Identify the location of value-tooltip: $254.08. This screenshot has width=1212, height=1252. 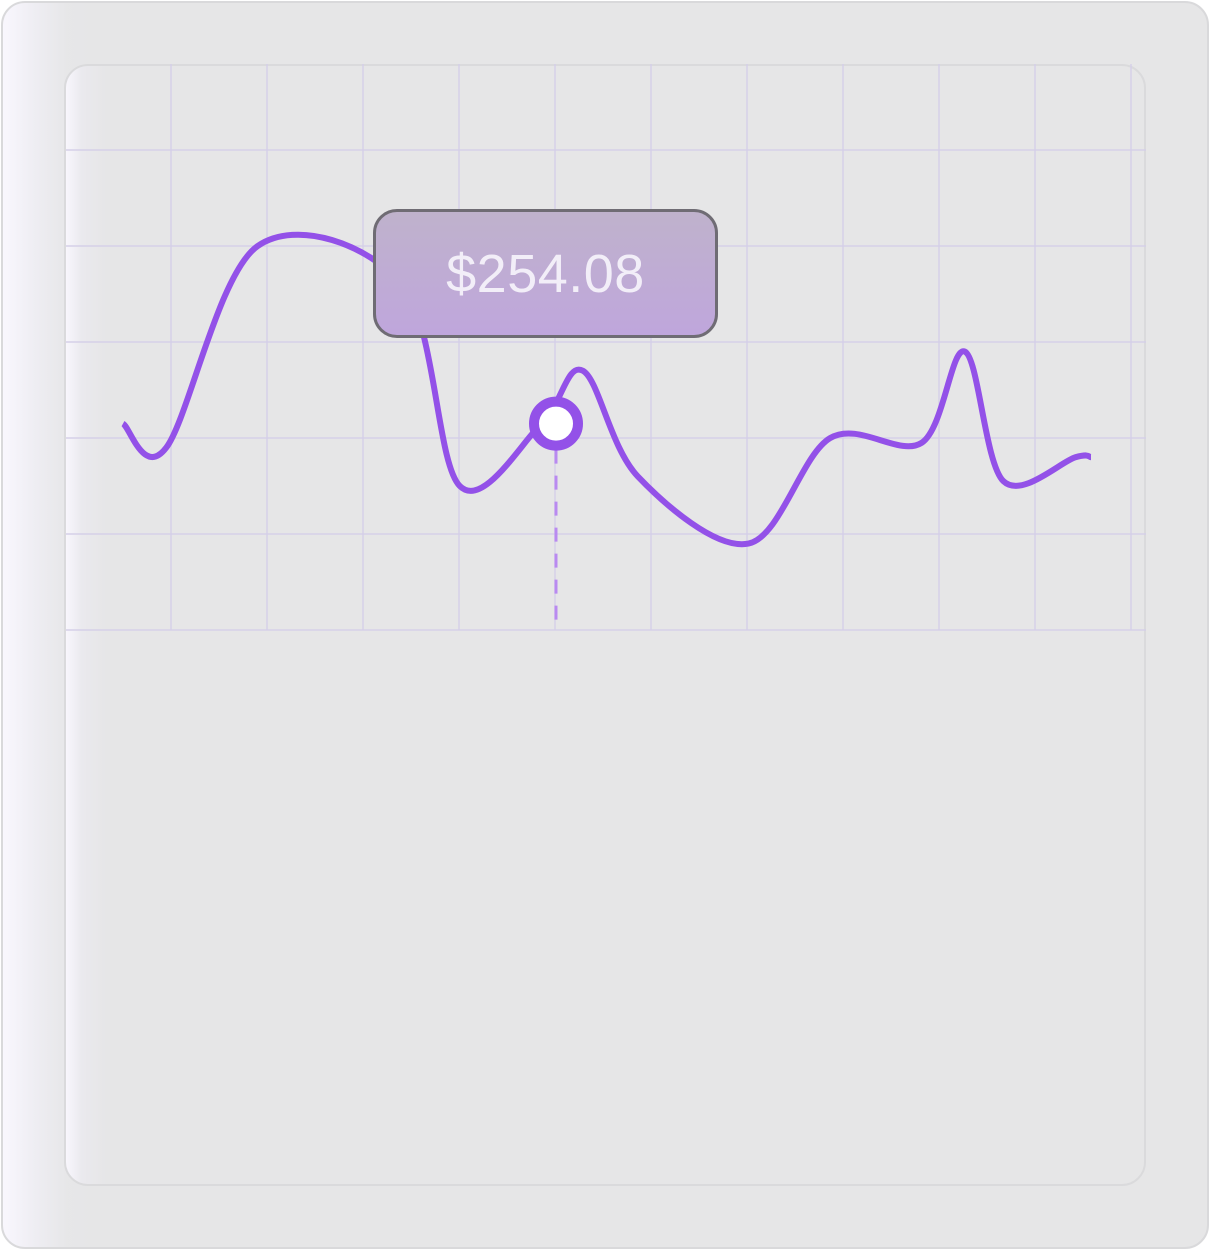
(545, 273).